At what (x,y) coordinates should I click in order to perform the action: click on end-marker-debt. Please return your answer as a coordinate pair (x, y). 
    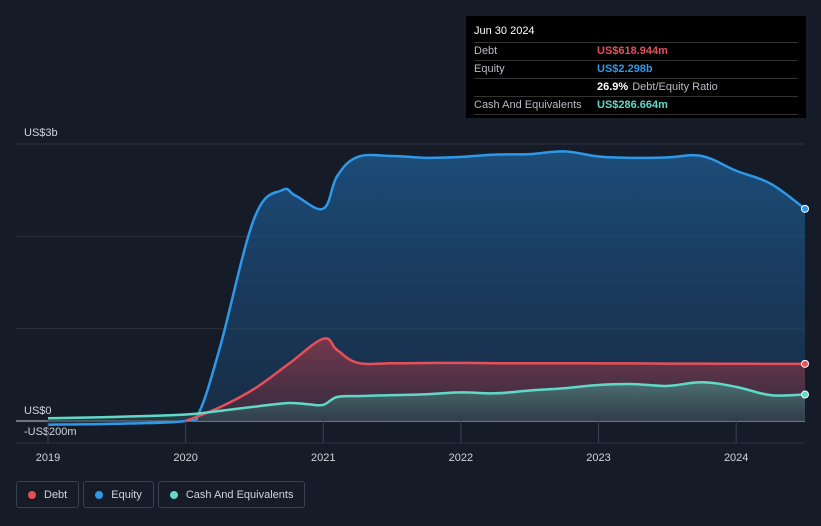
    Looking at the image, I should click on (805, 363).